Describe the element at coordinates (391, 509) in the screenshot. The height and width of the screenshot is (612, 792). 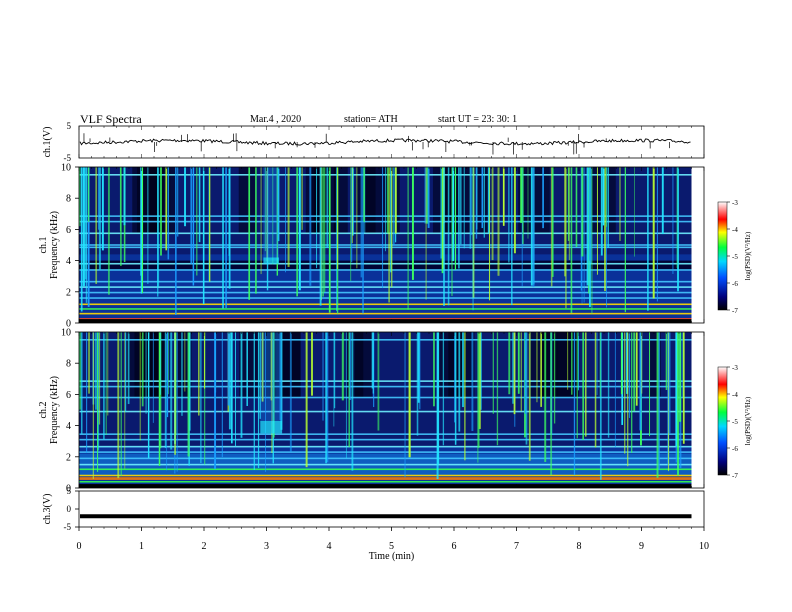
I see `ch3-frame` at that location.